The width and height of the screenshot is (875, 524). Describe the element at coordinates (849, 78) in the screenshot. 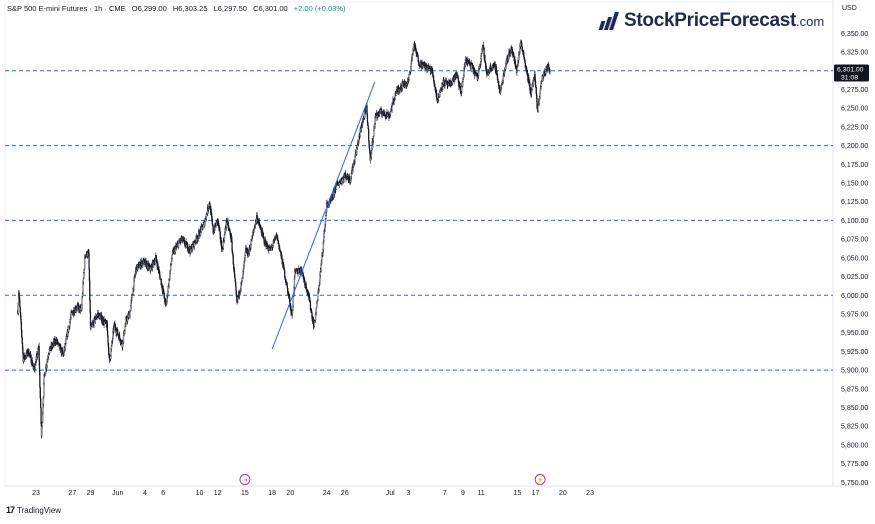

I see `bar-countdown: 31:08` at that location.